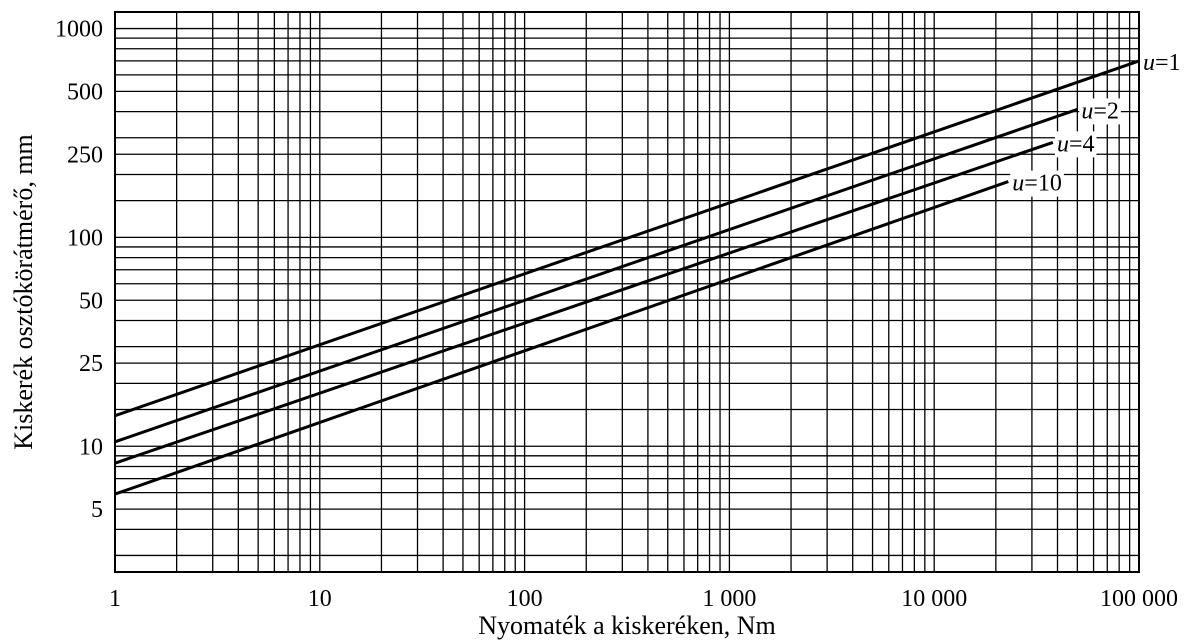 The height and width of the screenshot is (644, 1199). What do you see at coordinates (626, 625) in the screenshot?
I see `x-axis-label: Nyomaték a kiskeréken, Nm` at bounding box center [626, 625].